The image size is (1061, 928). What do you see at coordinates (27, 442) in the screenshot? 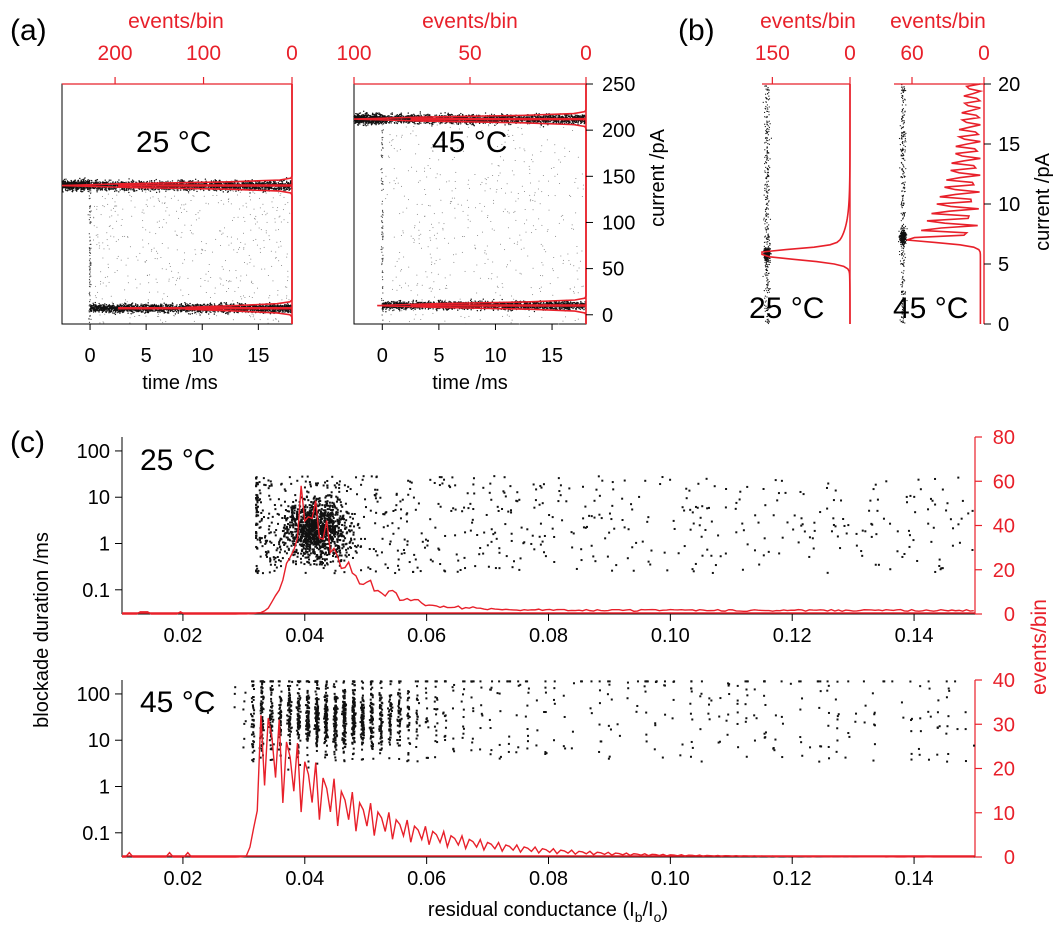
I see `panel-label-c: (c)` at bounding box center [27, 442].